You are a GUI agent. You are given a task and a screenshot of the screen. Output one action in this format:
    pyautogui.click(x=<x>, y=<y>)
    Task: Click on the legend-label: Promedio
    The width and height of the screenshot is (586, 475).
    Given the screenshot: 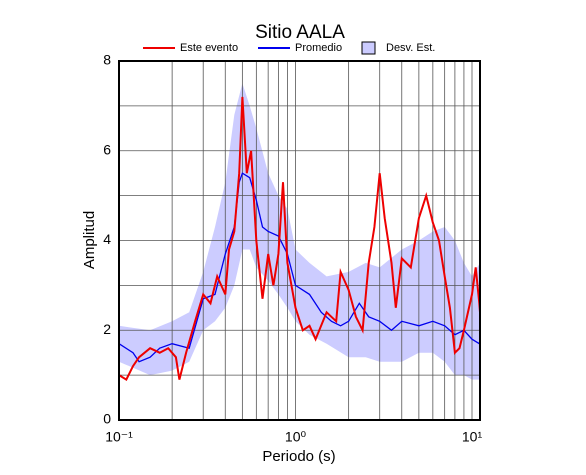 What is the action you would take?
    pyautogui.click(x=318, y=48)
    